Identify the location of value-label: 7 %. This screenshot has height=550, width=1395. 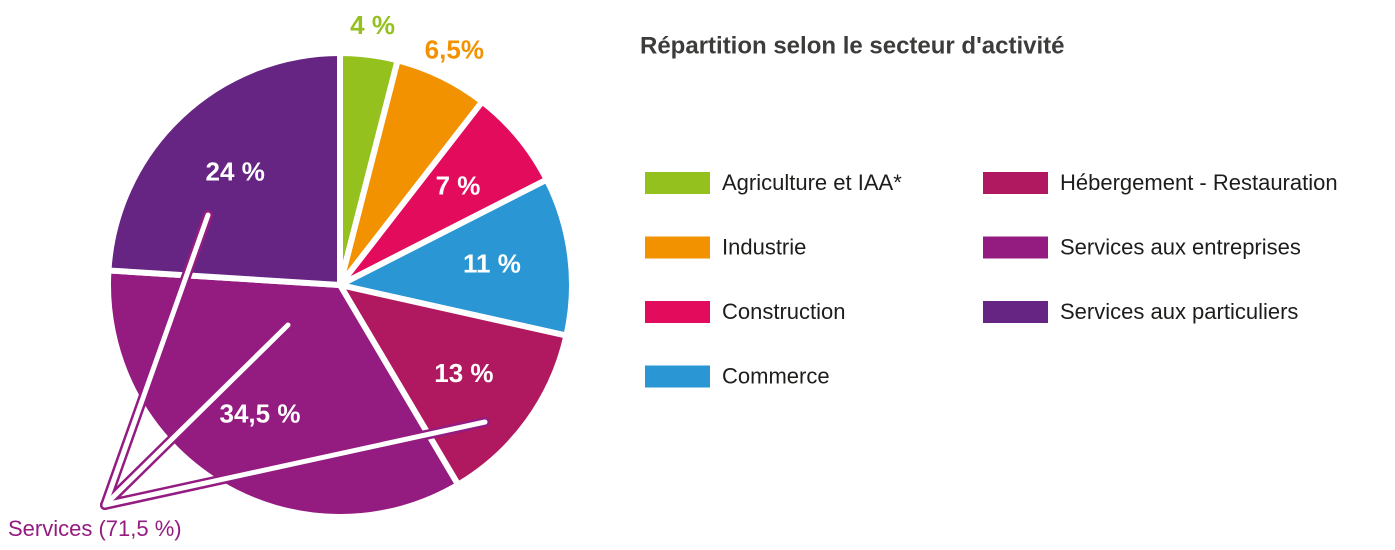
(458, 185).